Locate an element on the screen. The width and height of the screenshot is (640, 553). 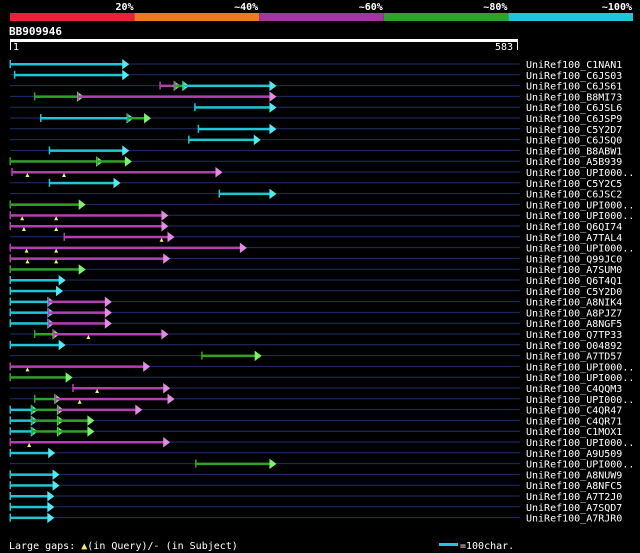
hit-name-link: UniRef100_A9U509 is located at coordinates (574, 454).